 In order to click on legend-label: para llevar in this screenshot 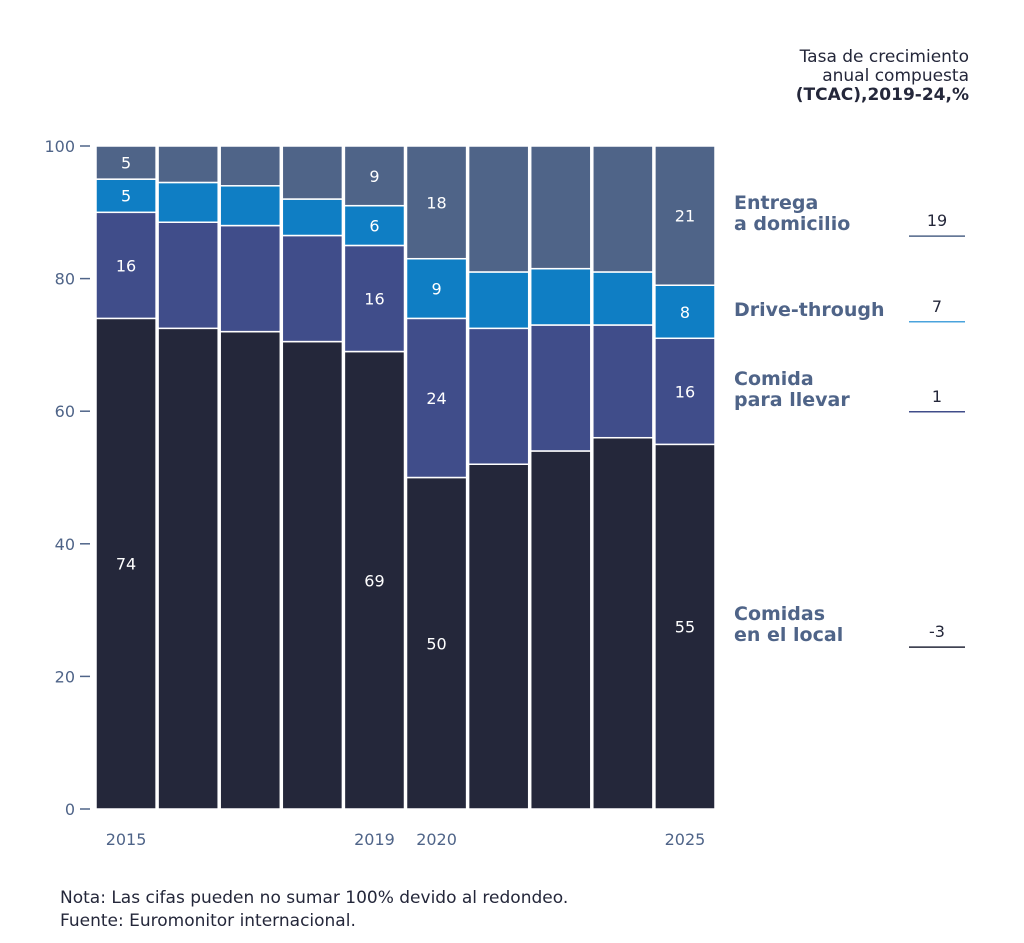, I will do `click(792, 400)`.